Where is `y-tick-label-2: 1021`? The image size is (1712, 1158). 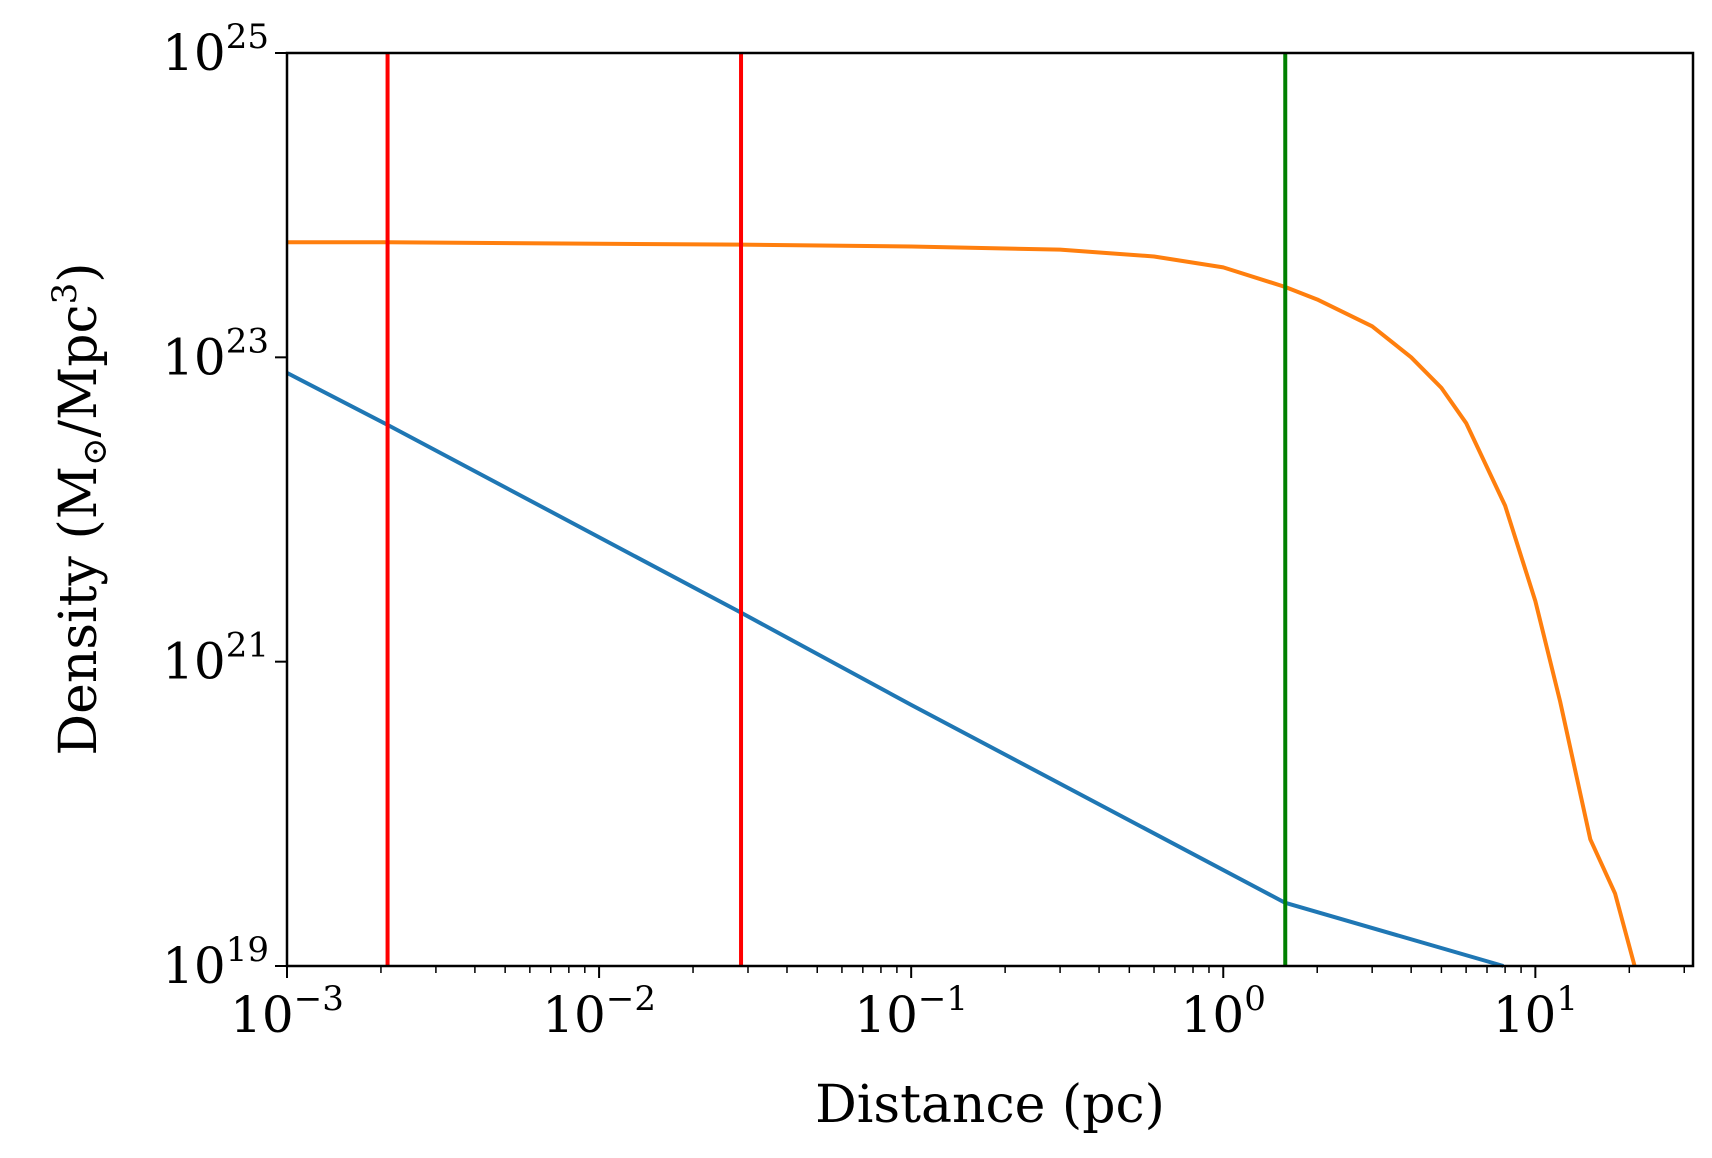
y-tick-label-2: 1021 is located at coordinates (215, 658).